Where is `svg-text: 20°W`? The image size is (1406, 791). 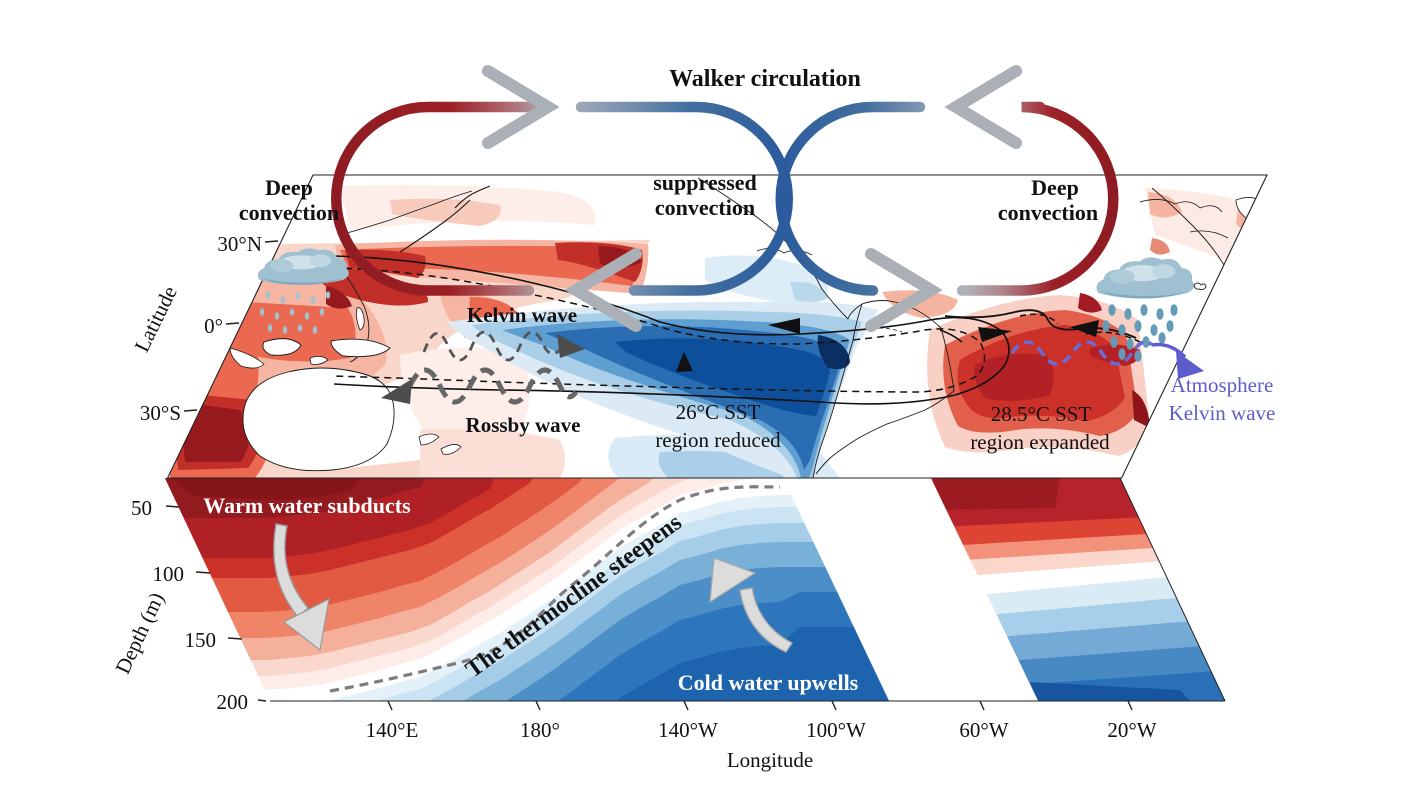
svg-text: 20°W is located at coordinates (1131, 730).